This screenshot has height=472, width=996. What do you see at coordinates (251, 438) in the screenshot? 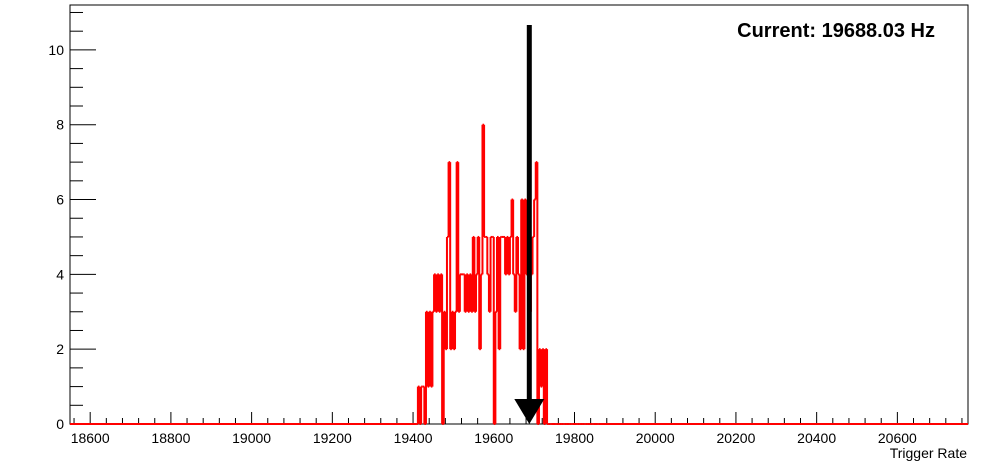
I see `x-tick-label: 19000` at bounding box center [251, 438].